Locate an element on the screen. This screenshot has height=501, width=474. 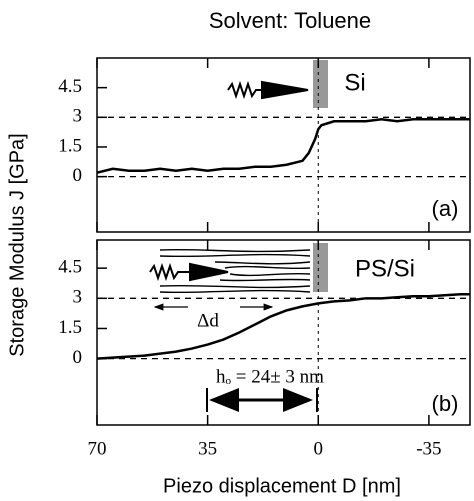
x-tick-label: 35 is located at coordinates (207, 448).